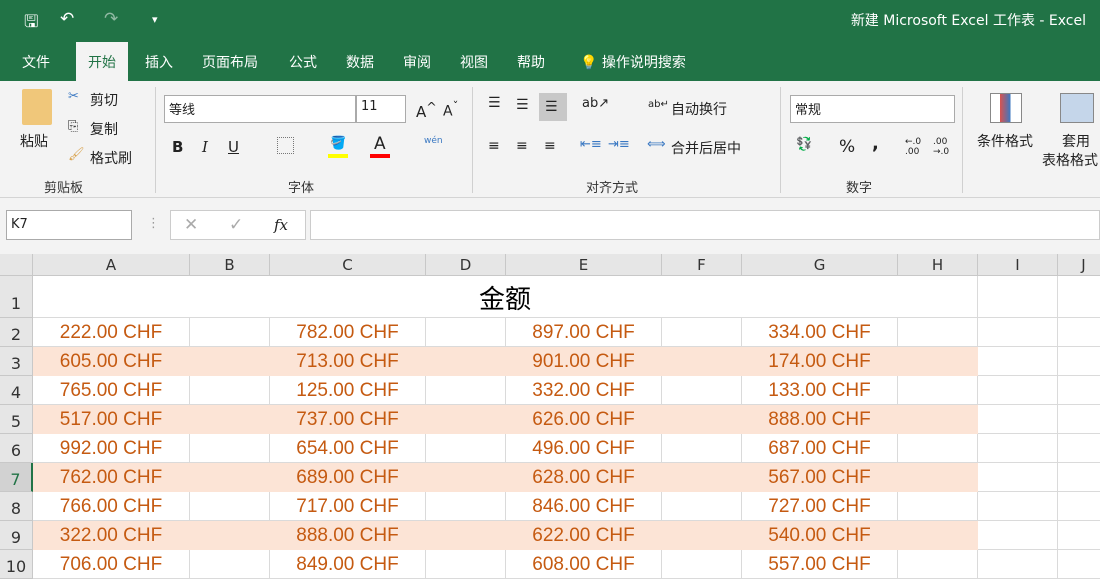 This screenshot has width=1100, height=584. I want to click on select-all-button, so click(16, 265).